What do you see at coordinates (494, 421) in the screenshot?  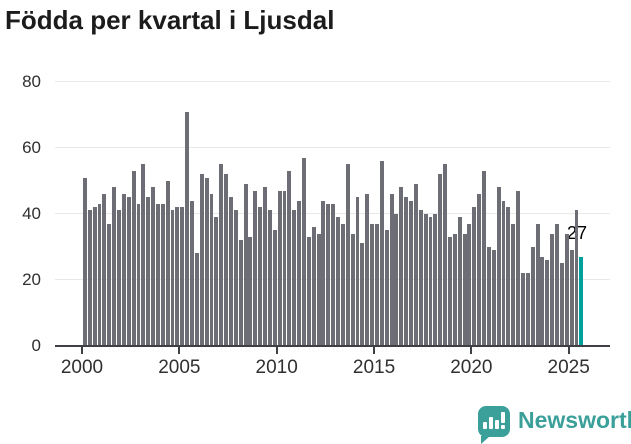 I see `newsworthy-logo-icon` at bounding box center [494, 421].